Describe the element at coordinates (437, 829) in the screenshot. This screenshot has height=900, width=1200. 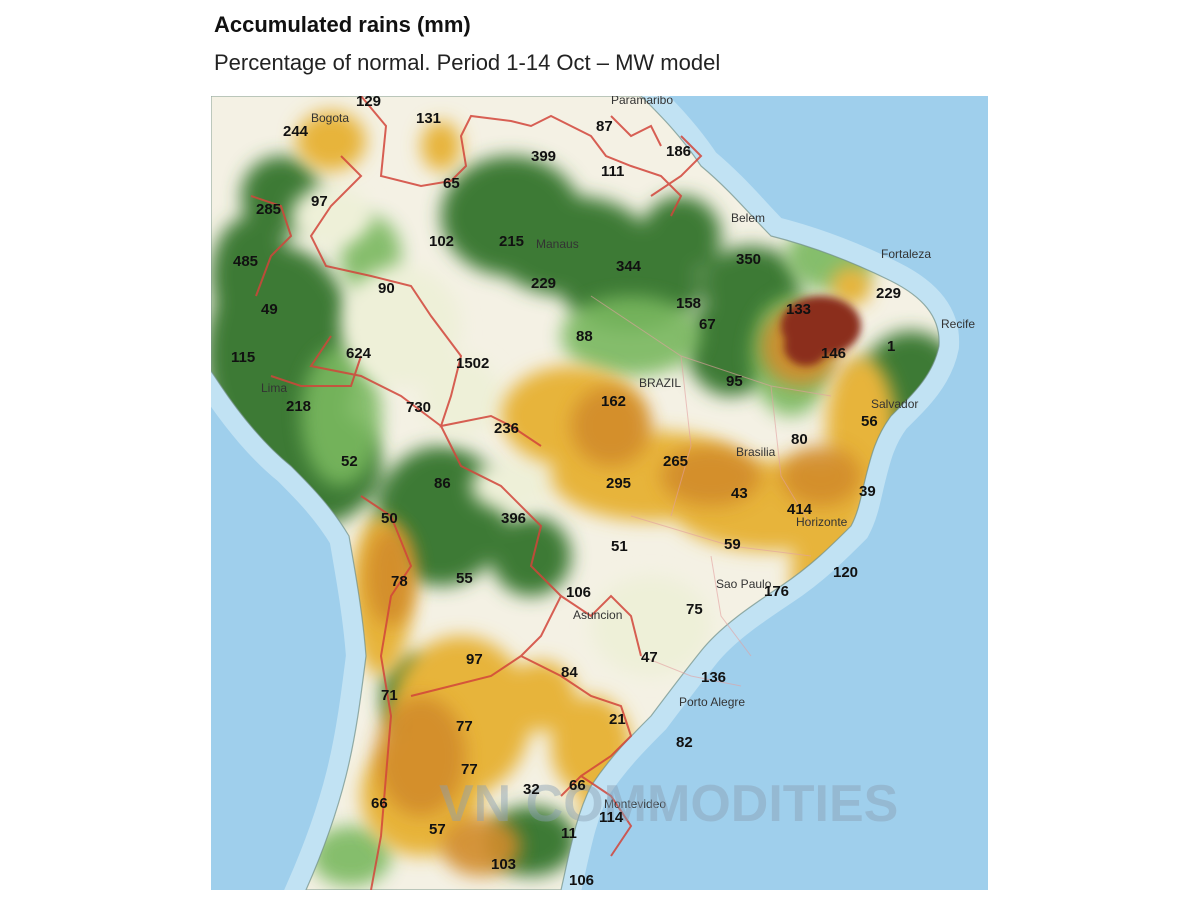
I see `value-label: 57` at that location.